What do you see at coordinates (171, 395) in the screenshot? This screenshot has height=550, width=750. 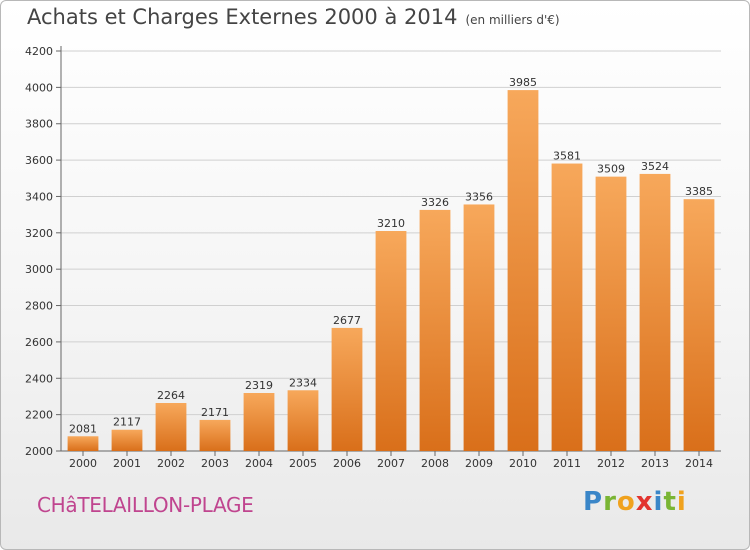 I see `bar-value-label: 2264` at bounding box center [171, 395].